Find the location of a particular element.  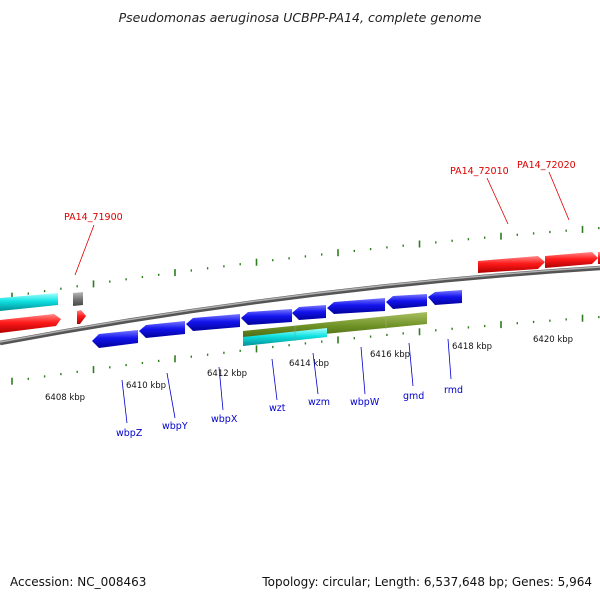

kbp-label: 6410 kbp is located at coordinates (146, 386).